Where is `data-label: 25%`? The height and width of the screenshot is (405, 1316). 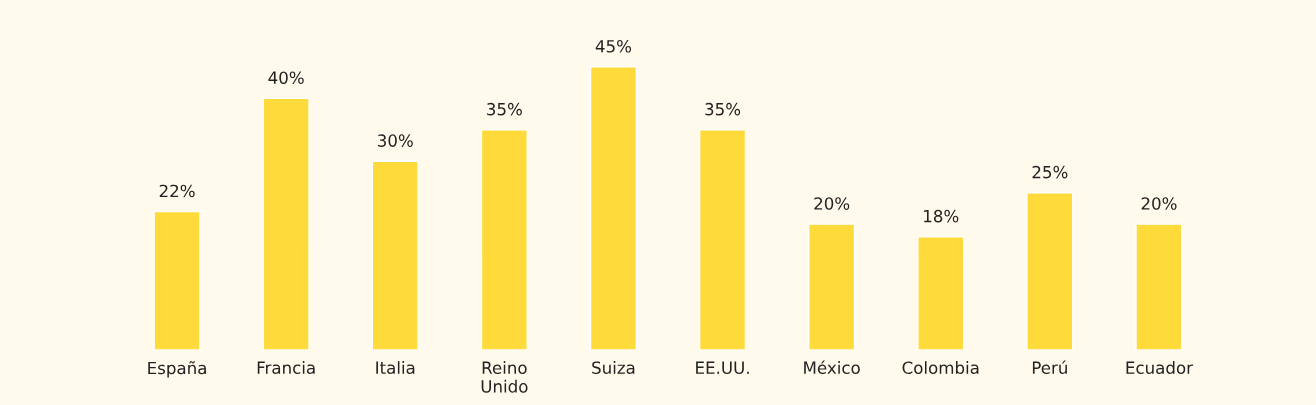
data-label: 25% is located at coordinates (1050, 172).